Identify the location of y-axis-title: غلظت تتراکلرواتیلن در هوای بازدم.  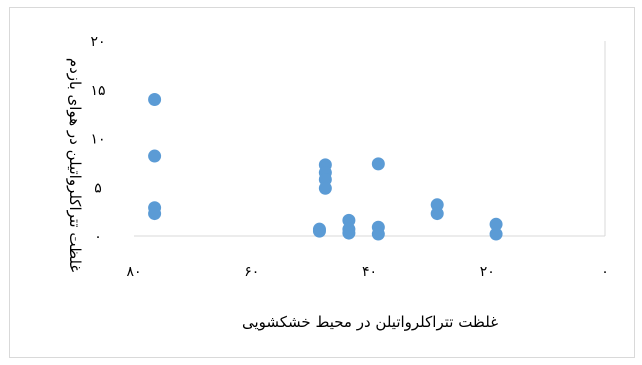
(75, 165).